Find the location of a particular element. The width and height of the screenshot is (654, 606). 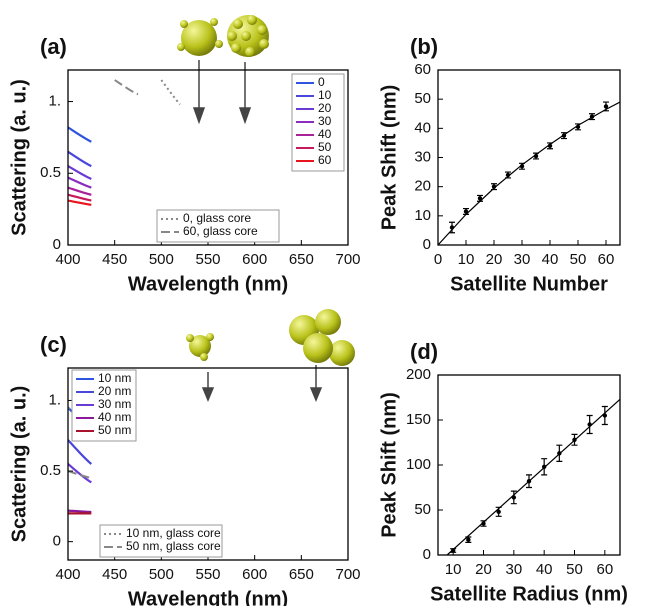

x-tick-label: 400 is located at coordinates (67, 259).